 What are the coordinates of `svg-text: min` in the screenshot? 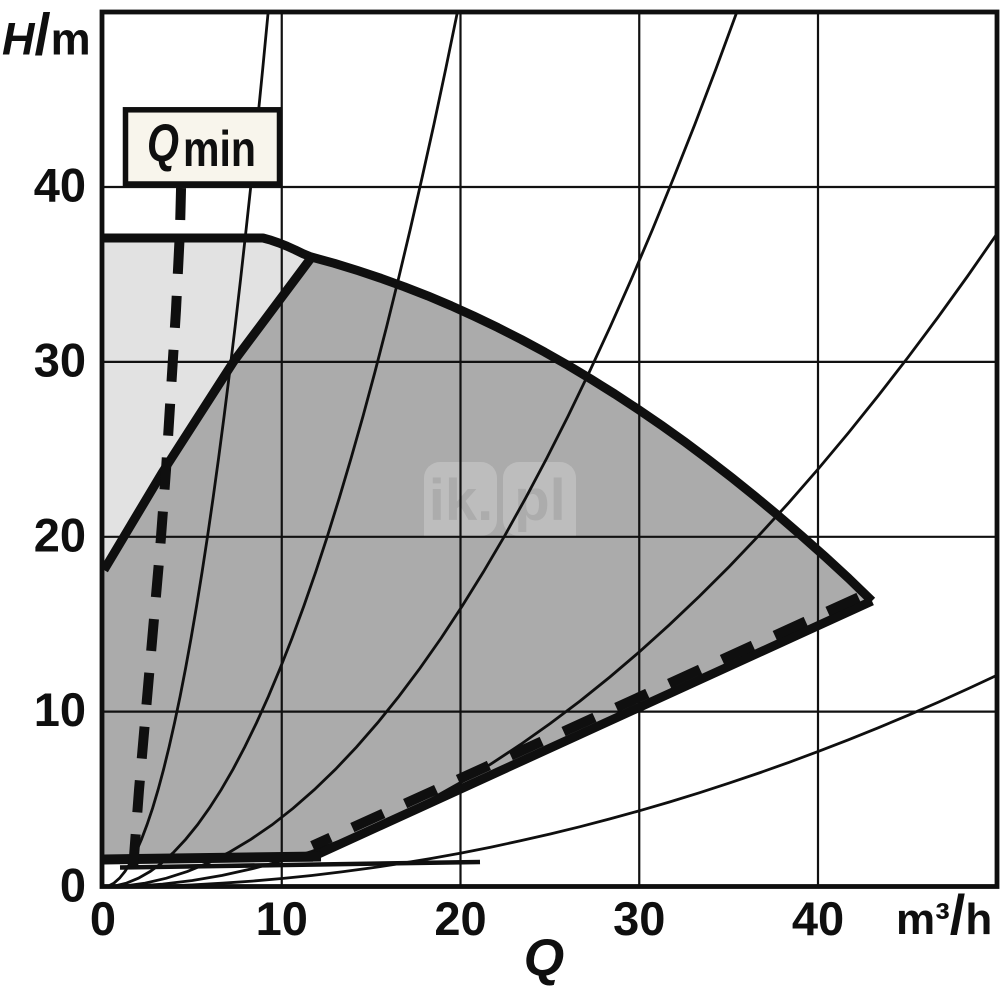 It's located at (219, 149).